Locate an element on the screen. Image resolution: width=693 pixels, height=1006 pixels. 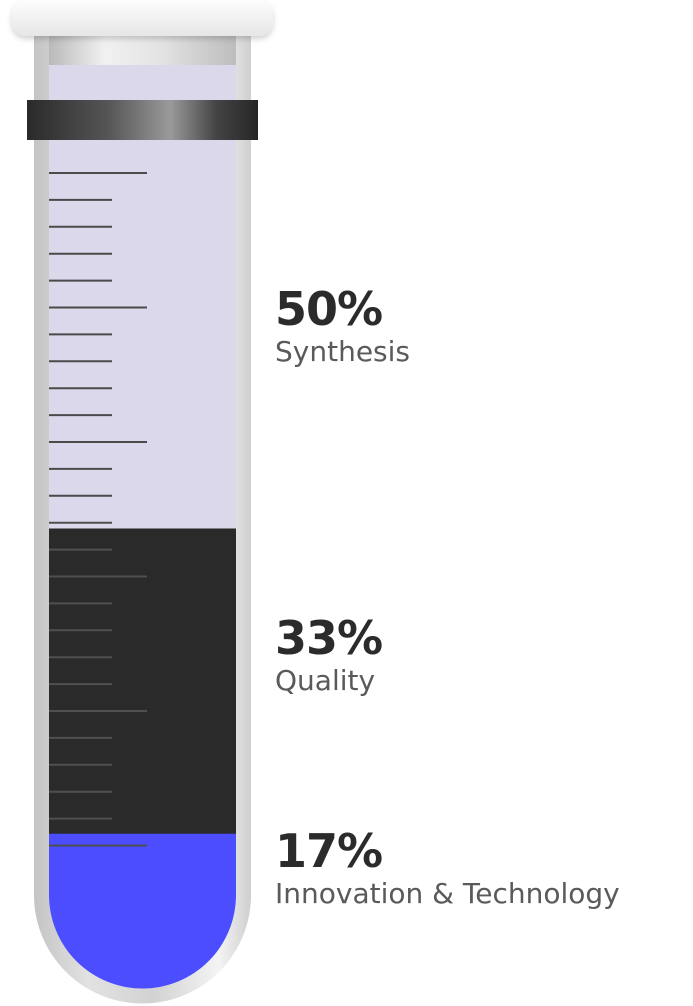
innovation-technology-name-label: Innovation & Technology is located at coordinates (447, 893).